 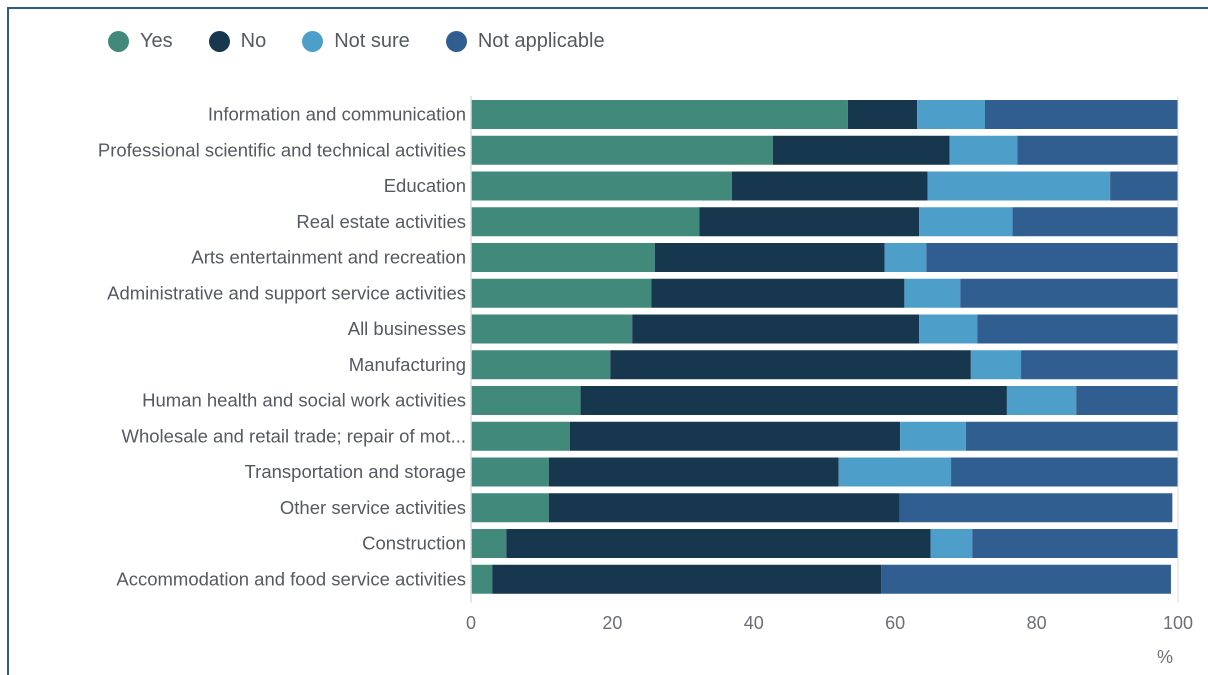 I want to click on bar-not-applicable-other-service-activities, so click(x=1036, y=508).